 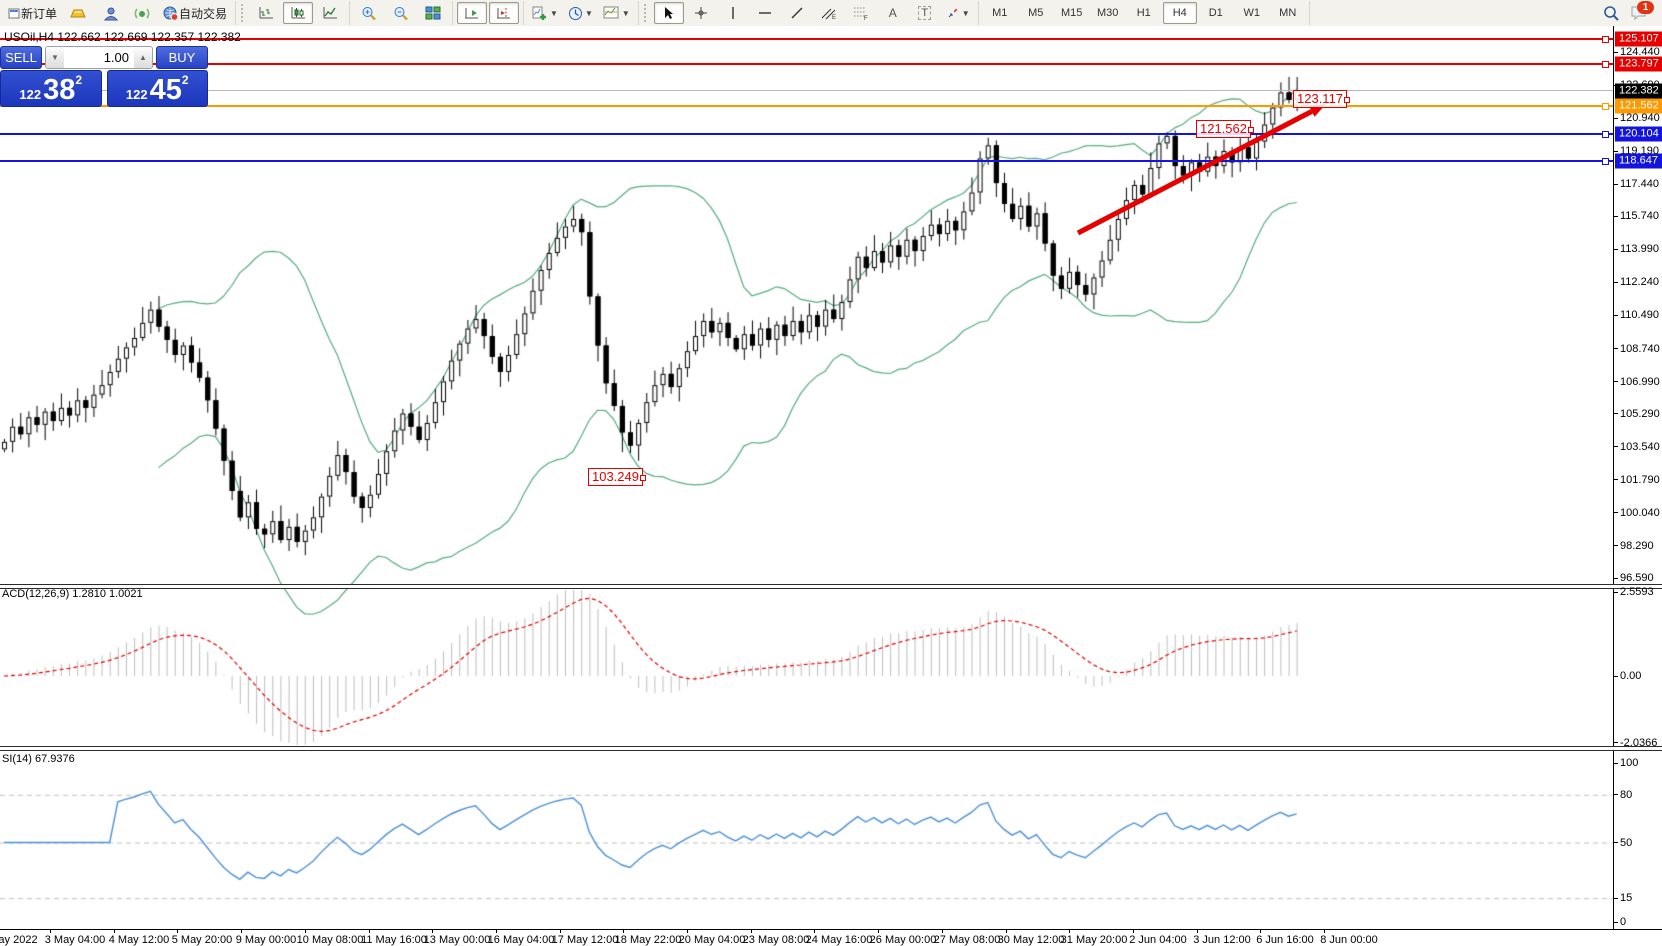 What do you see at coordinates (797, 13) in the screenshot?
I see `trendline-tool-button` at bounding box center [797, 13].